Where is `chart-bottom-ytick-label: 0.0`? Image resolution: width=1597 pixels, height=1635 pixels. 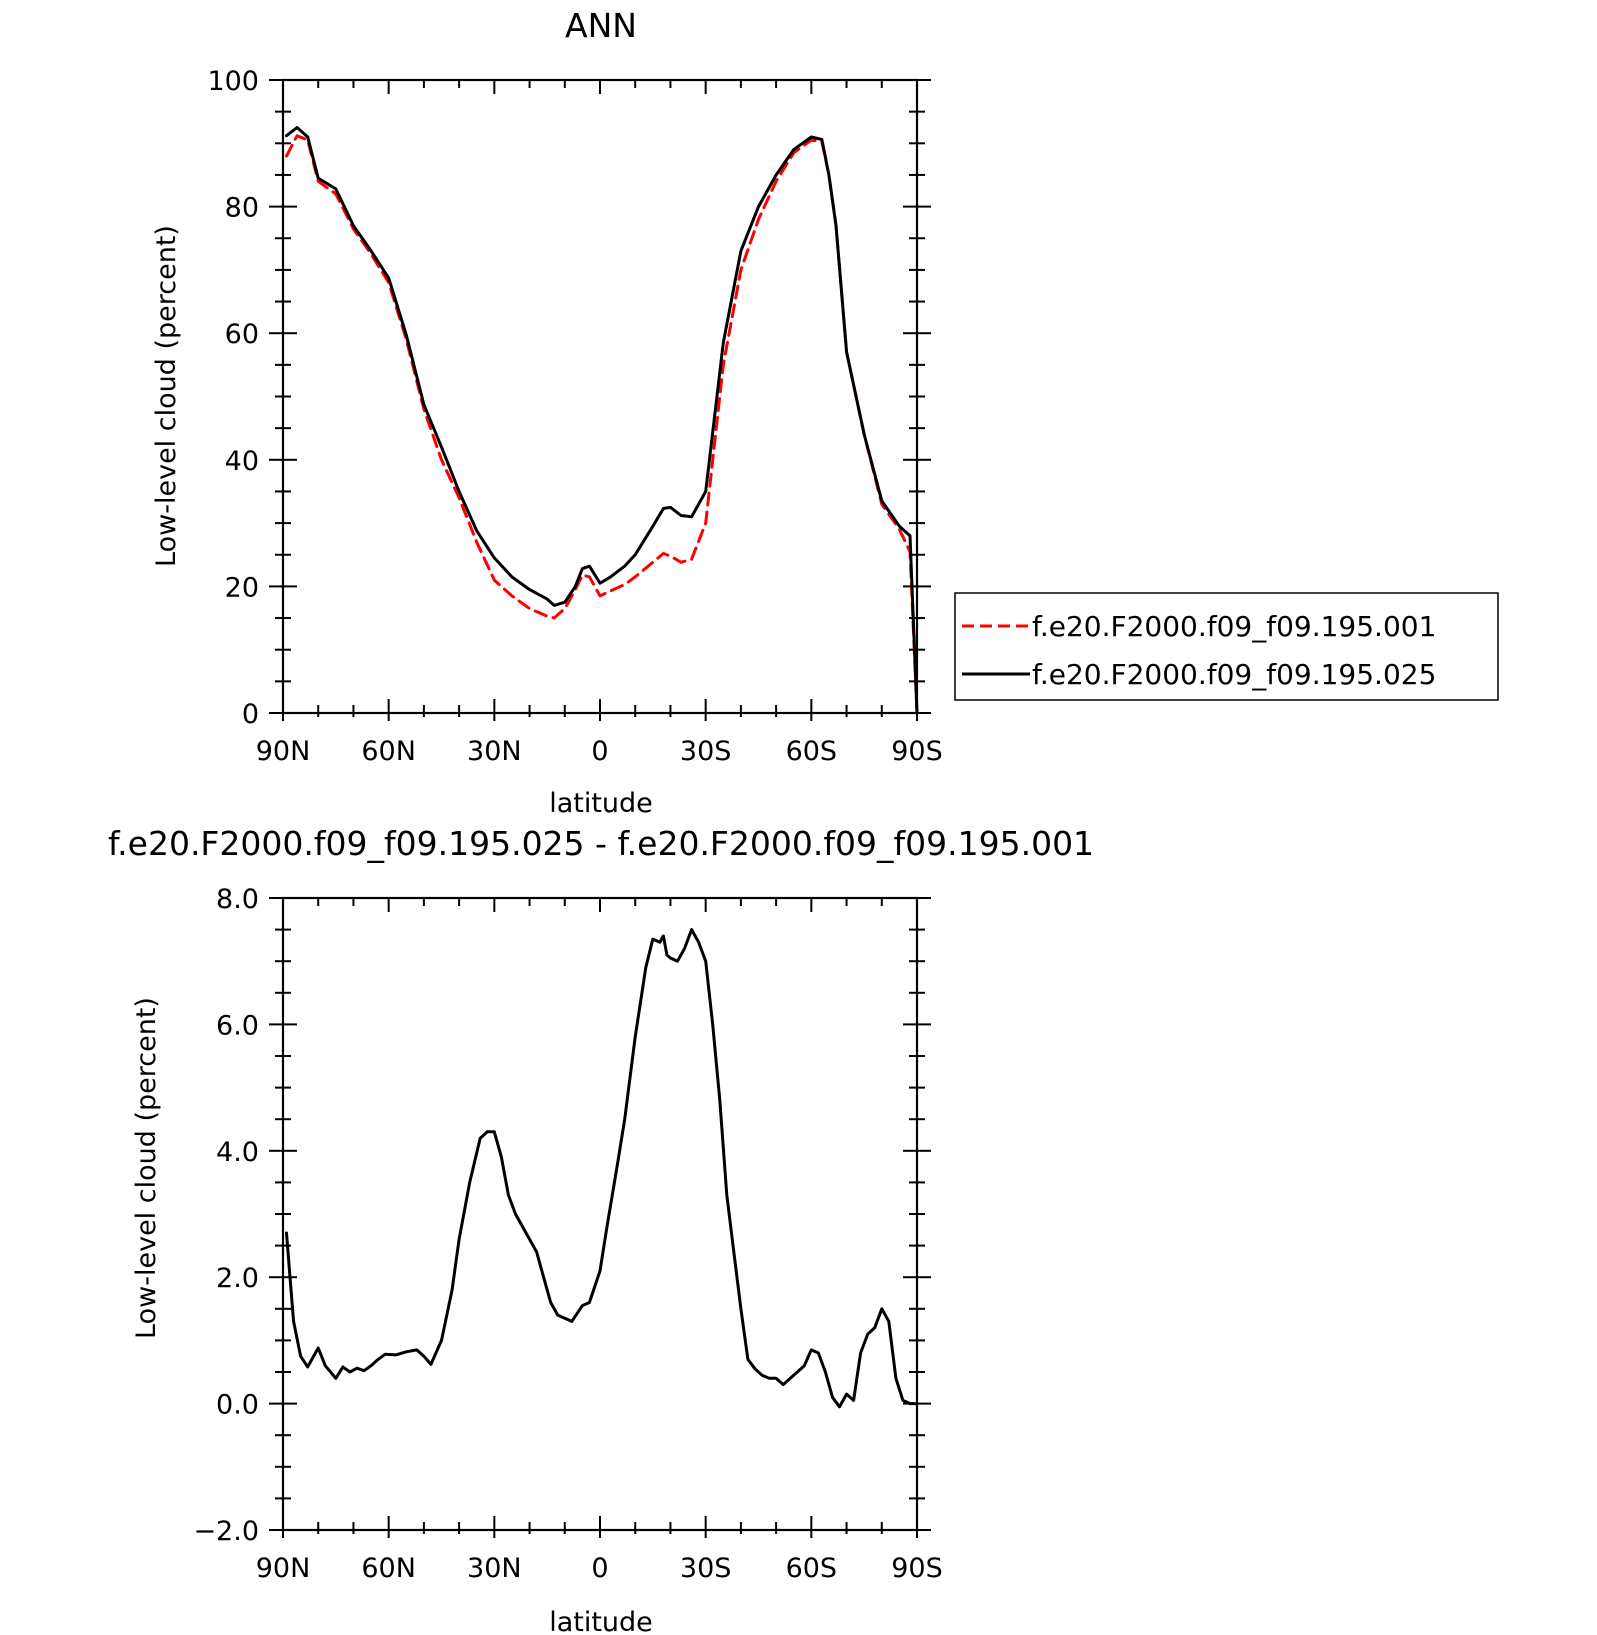 chart-bottom-ytick-label: 0.0 is located at coordinates (237, 1405).